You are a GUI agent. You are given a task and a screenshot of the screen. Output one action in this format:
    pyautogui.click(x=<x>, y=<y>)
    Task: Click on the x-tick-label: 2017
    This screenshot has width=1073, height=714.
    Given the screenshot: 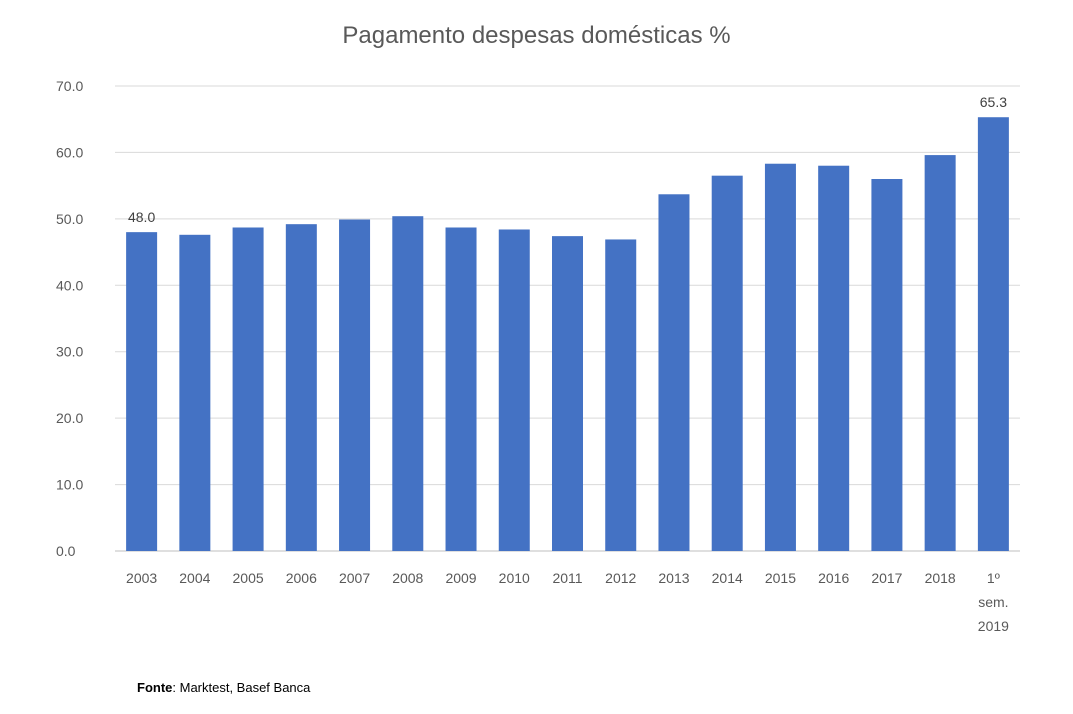 What is the action you would take?
    pyautogui.click(x=886, y=578)
    